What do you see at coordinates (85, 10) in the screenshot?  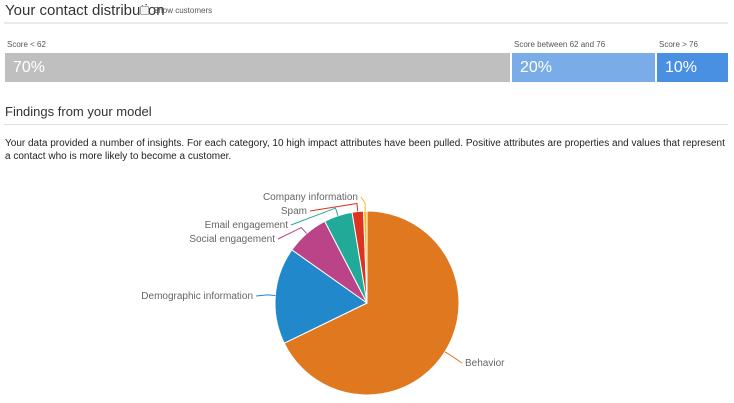 I see `page-title: Your contact distribution` at bounding box center [85, 10].